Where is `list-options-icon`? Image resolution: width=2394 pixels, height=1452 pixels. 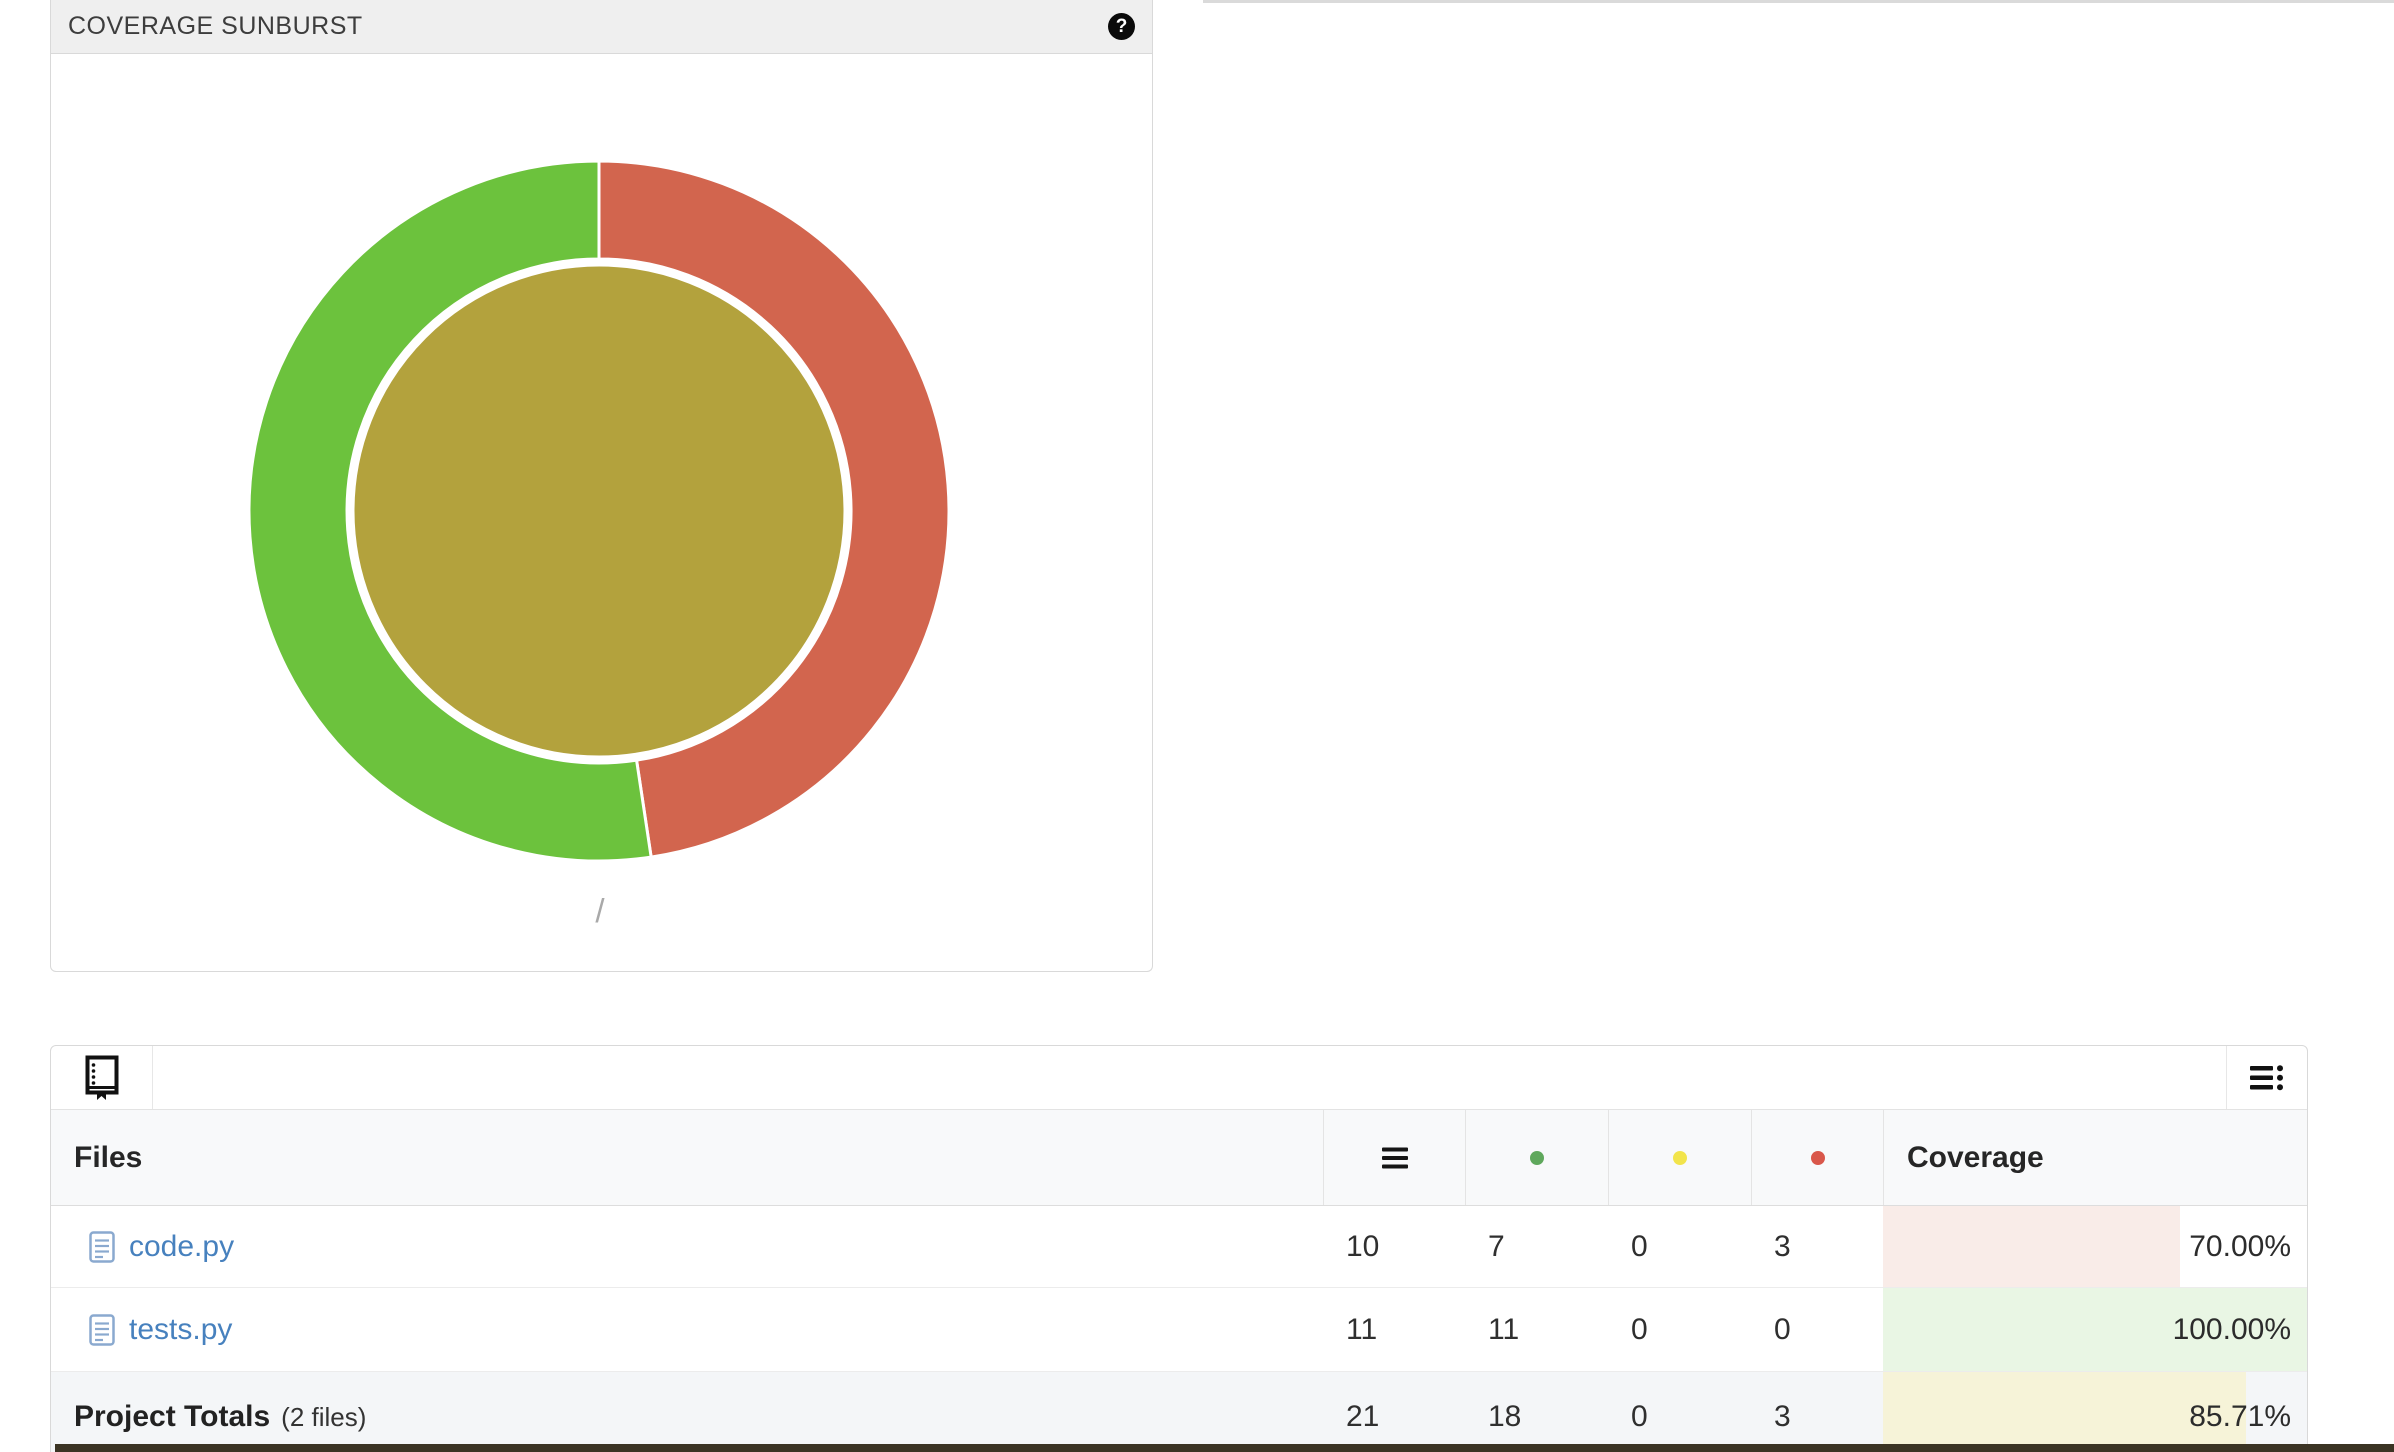 list-options-icon is located at coordinates (2266, 1077).